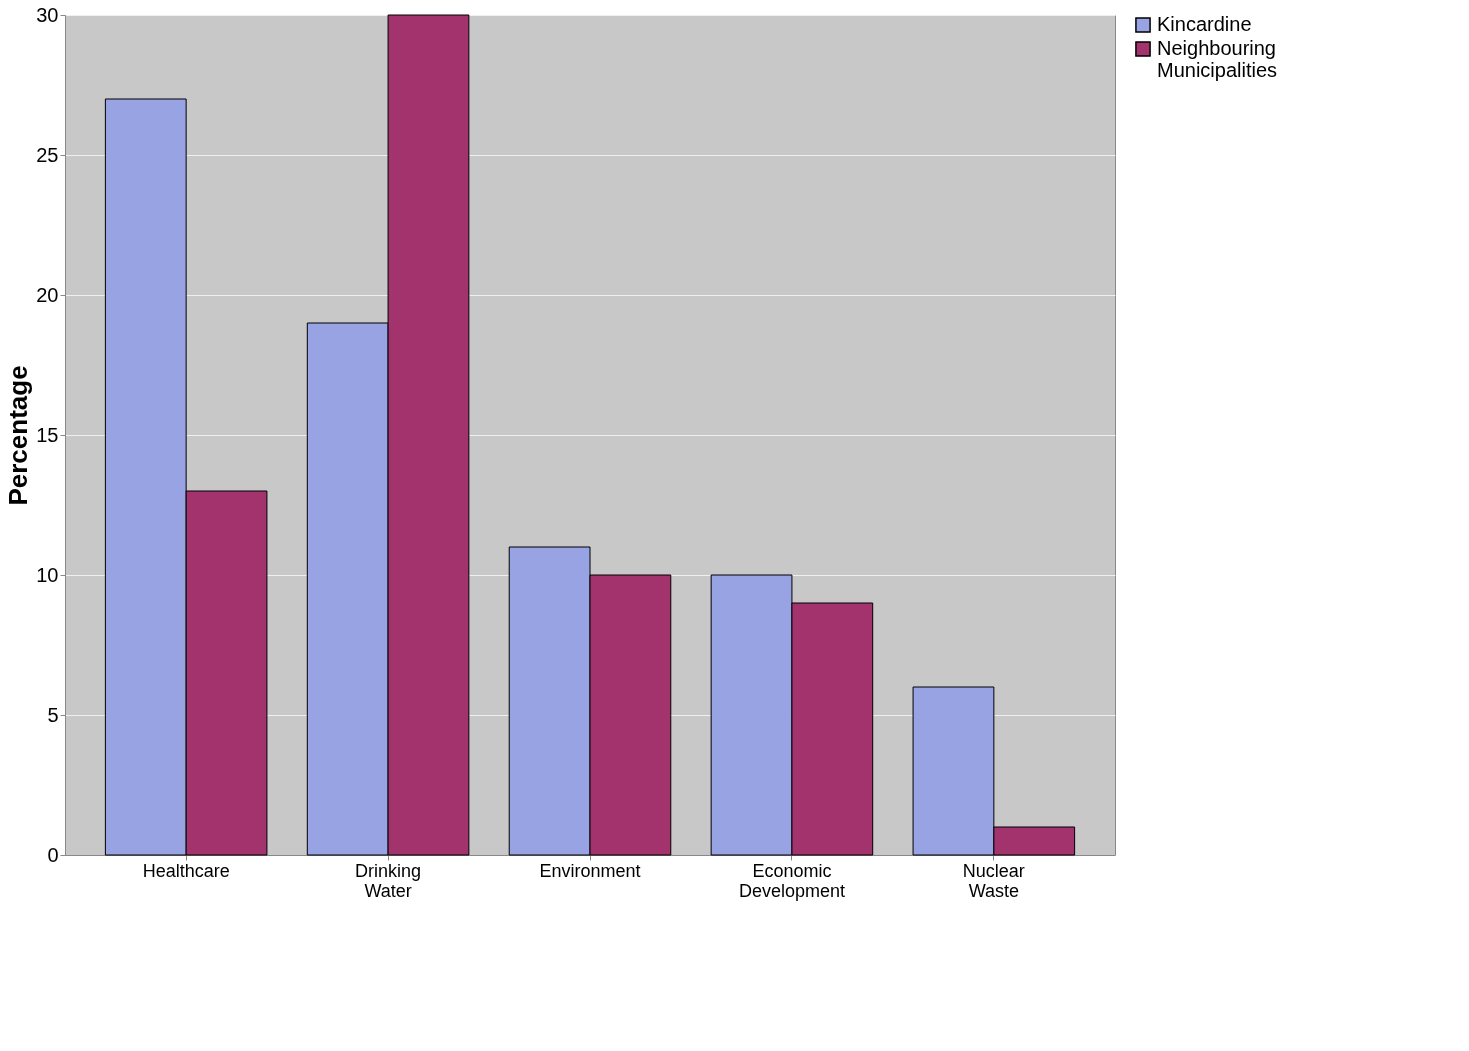  I want to click on legend-label: Kincardine, so click(1204, 24).